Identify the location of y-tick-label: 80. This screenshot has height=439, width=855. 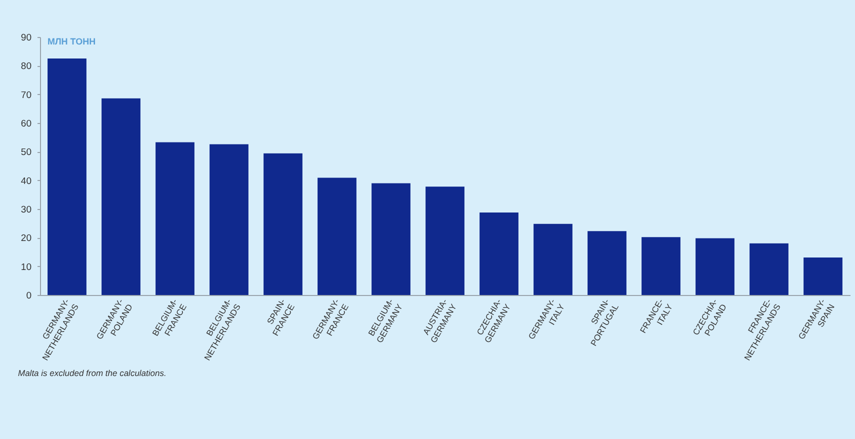
(26, 66).